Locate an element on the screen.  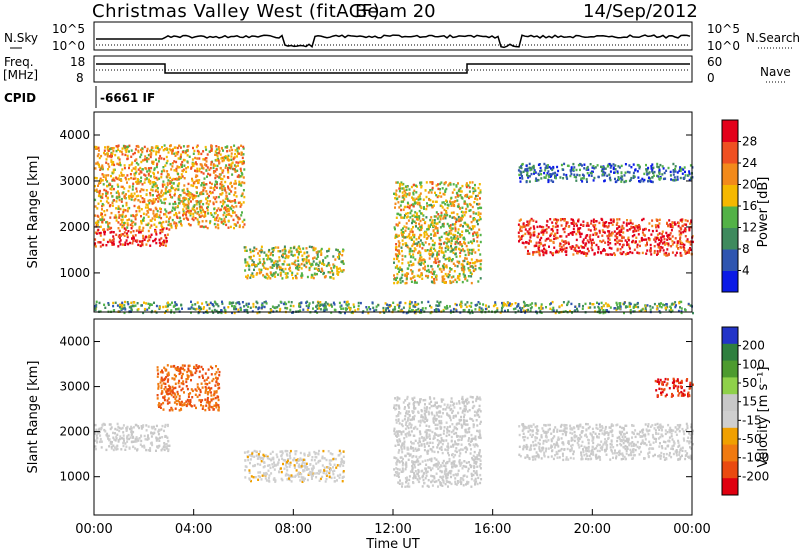
noise-left-tick-top: 10^5 is located at coordinates (68, 29).